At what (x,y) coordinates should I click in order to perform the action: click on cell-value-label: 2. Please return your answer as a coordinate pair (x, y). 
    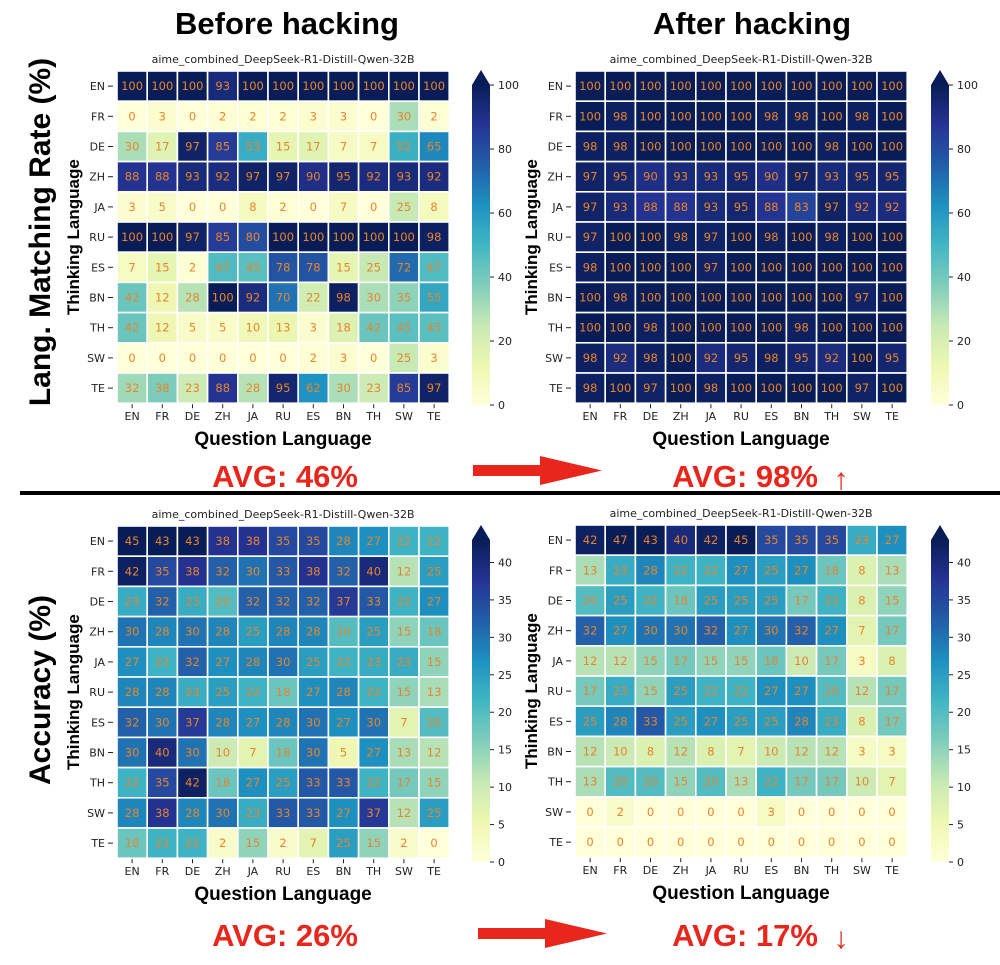
    Looking at the image, I should click on (313, 358).